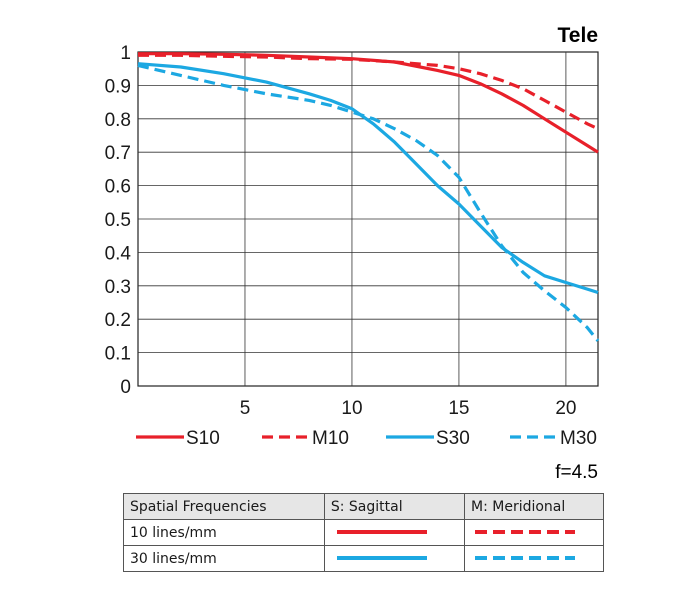 Image resolution: width=700 pixels, height=595 pixels. What do you see at coordinates (118, 354) in the screenshot?
I see `y-tick-label: 0.1` at bounding box center [118, 354].